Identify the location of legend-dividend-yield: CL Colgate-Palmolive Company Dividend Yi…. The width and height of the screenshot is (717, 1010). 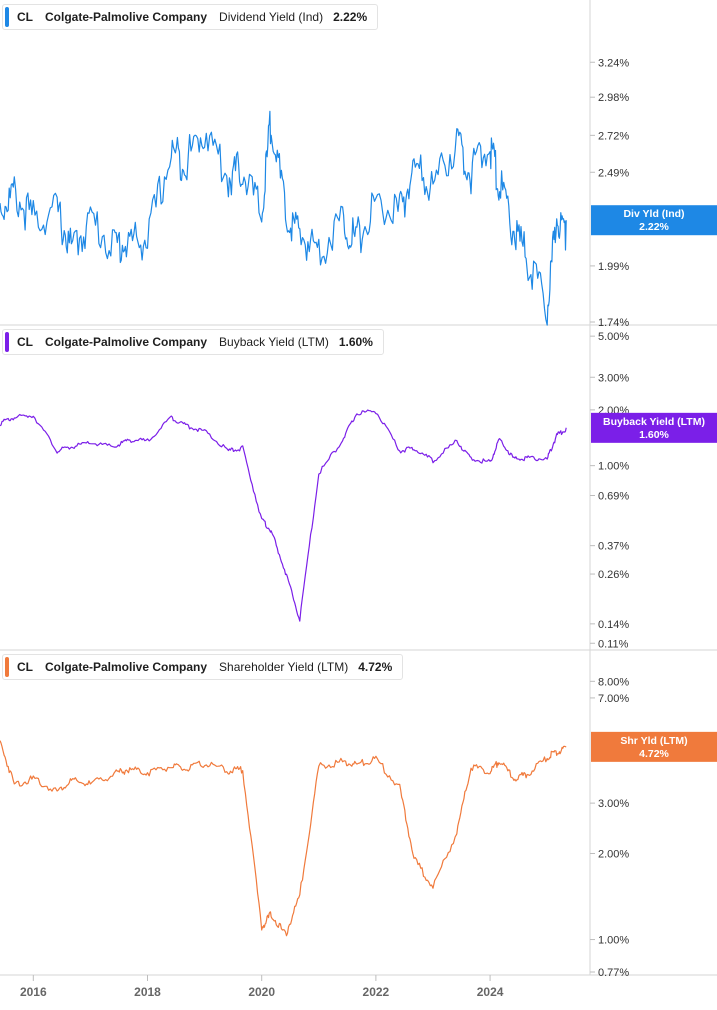
(190, 17).